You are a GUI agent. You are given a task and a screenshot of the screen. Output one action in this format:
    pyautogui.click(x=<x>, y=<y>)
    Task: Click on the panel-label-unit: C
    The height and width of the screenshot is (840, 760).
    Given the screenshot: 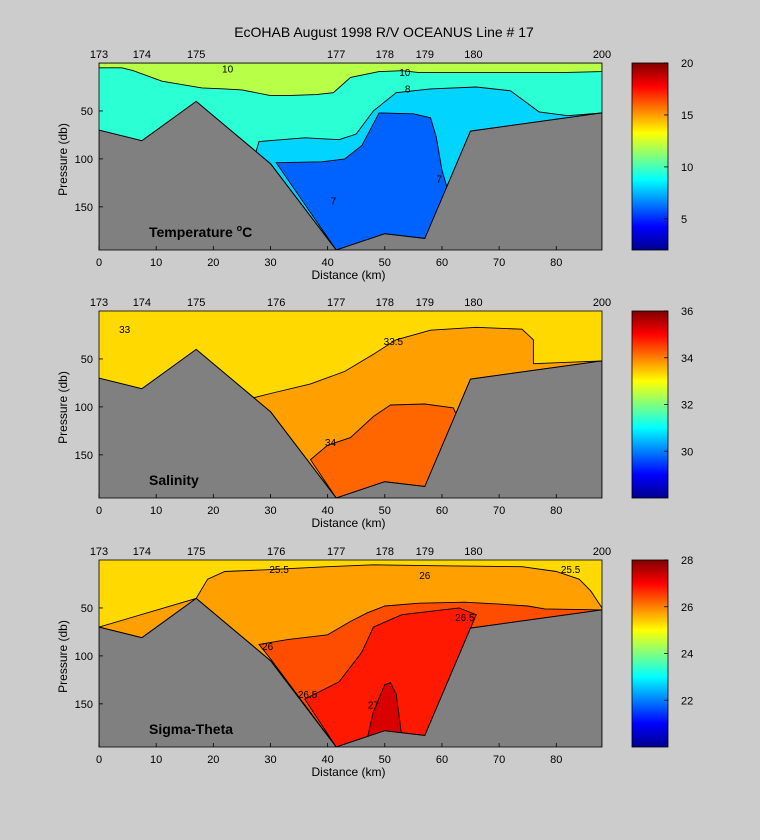 What is the action you would take?
    pyautogui.click(x=247, y=232)
    